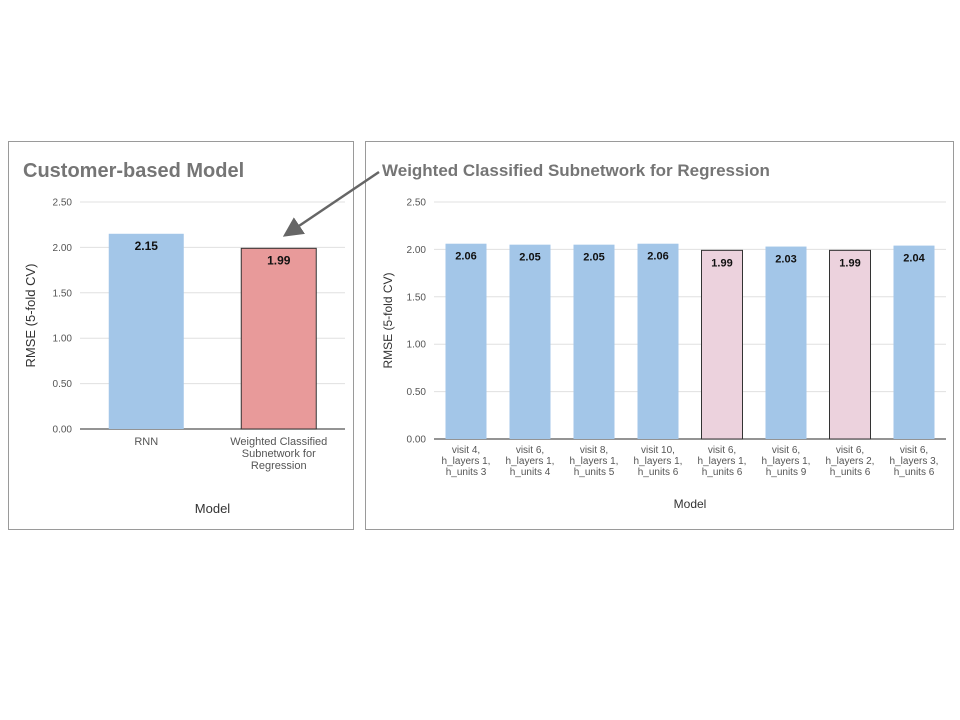  Describe the element at coordinates (594, 472) in the screenshot. I see `x-category-label: h_units 5` at that location.